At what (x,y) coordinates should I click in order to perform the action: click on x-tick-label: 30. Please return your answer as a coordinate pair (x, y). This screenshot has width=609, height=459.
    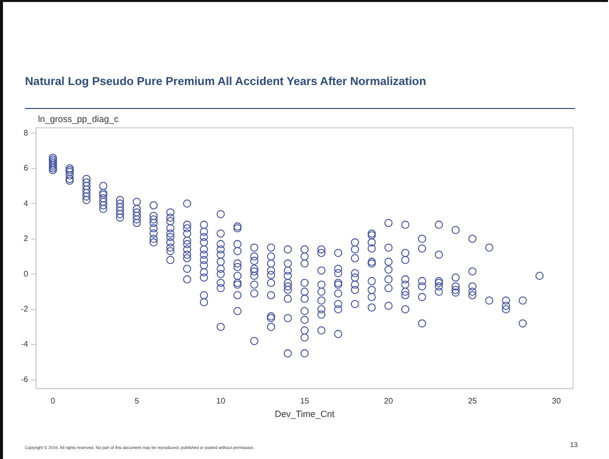
    Looking at the image, I should click on (557, 401).